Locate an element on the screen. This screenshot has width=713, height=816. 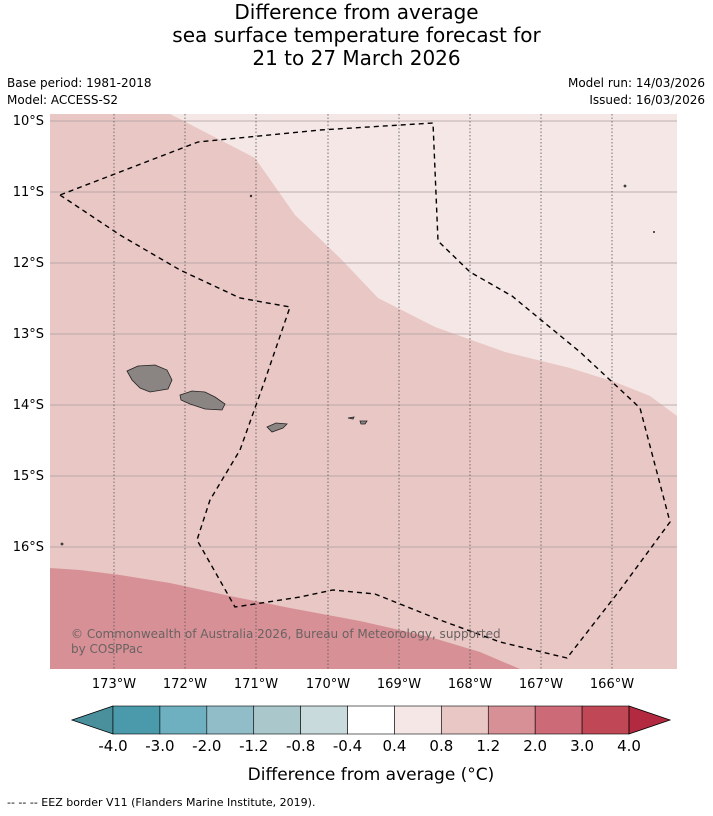
colorbar-tick-label: 2.0 is located at coordinates (535, 746).